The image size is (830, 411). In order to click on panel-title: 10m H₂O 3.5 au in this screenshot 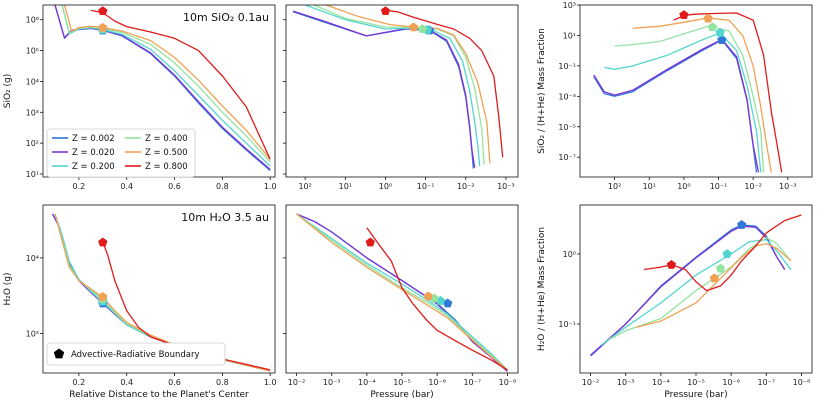, I will do `click(225, 217)`.